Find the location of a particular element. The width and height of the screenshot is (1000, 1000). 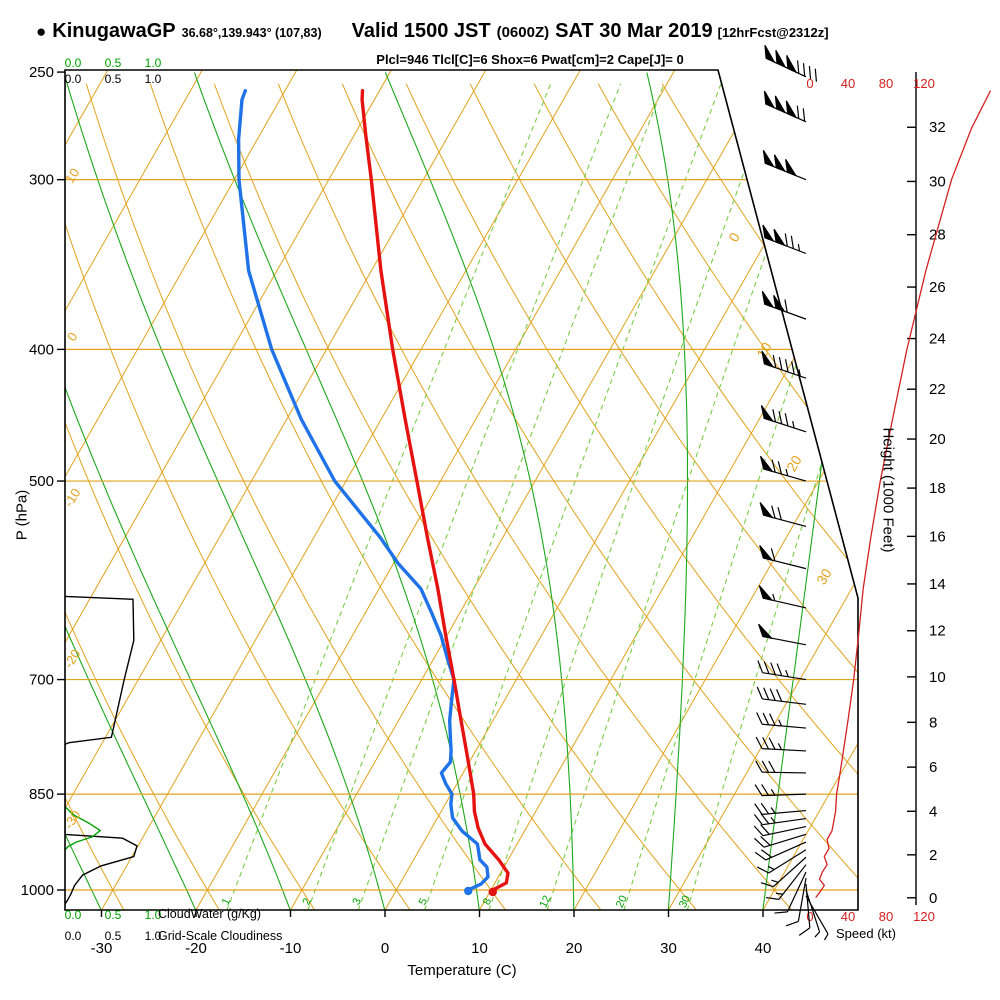

height-tick-label: 28 is located at coordinates (937, 235).